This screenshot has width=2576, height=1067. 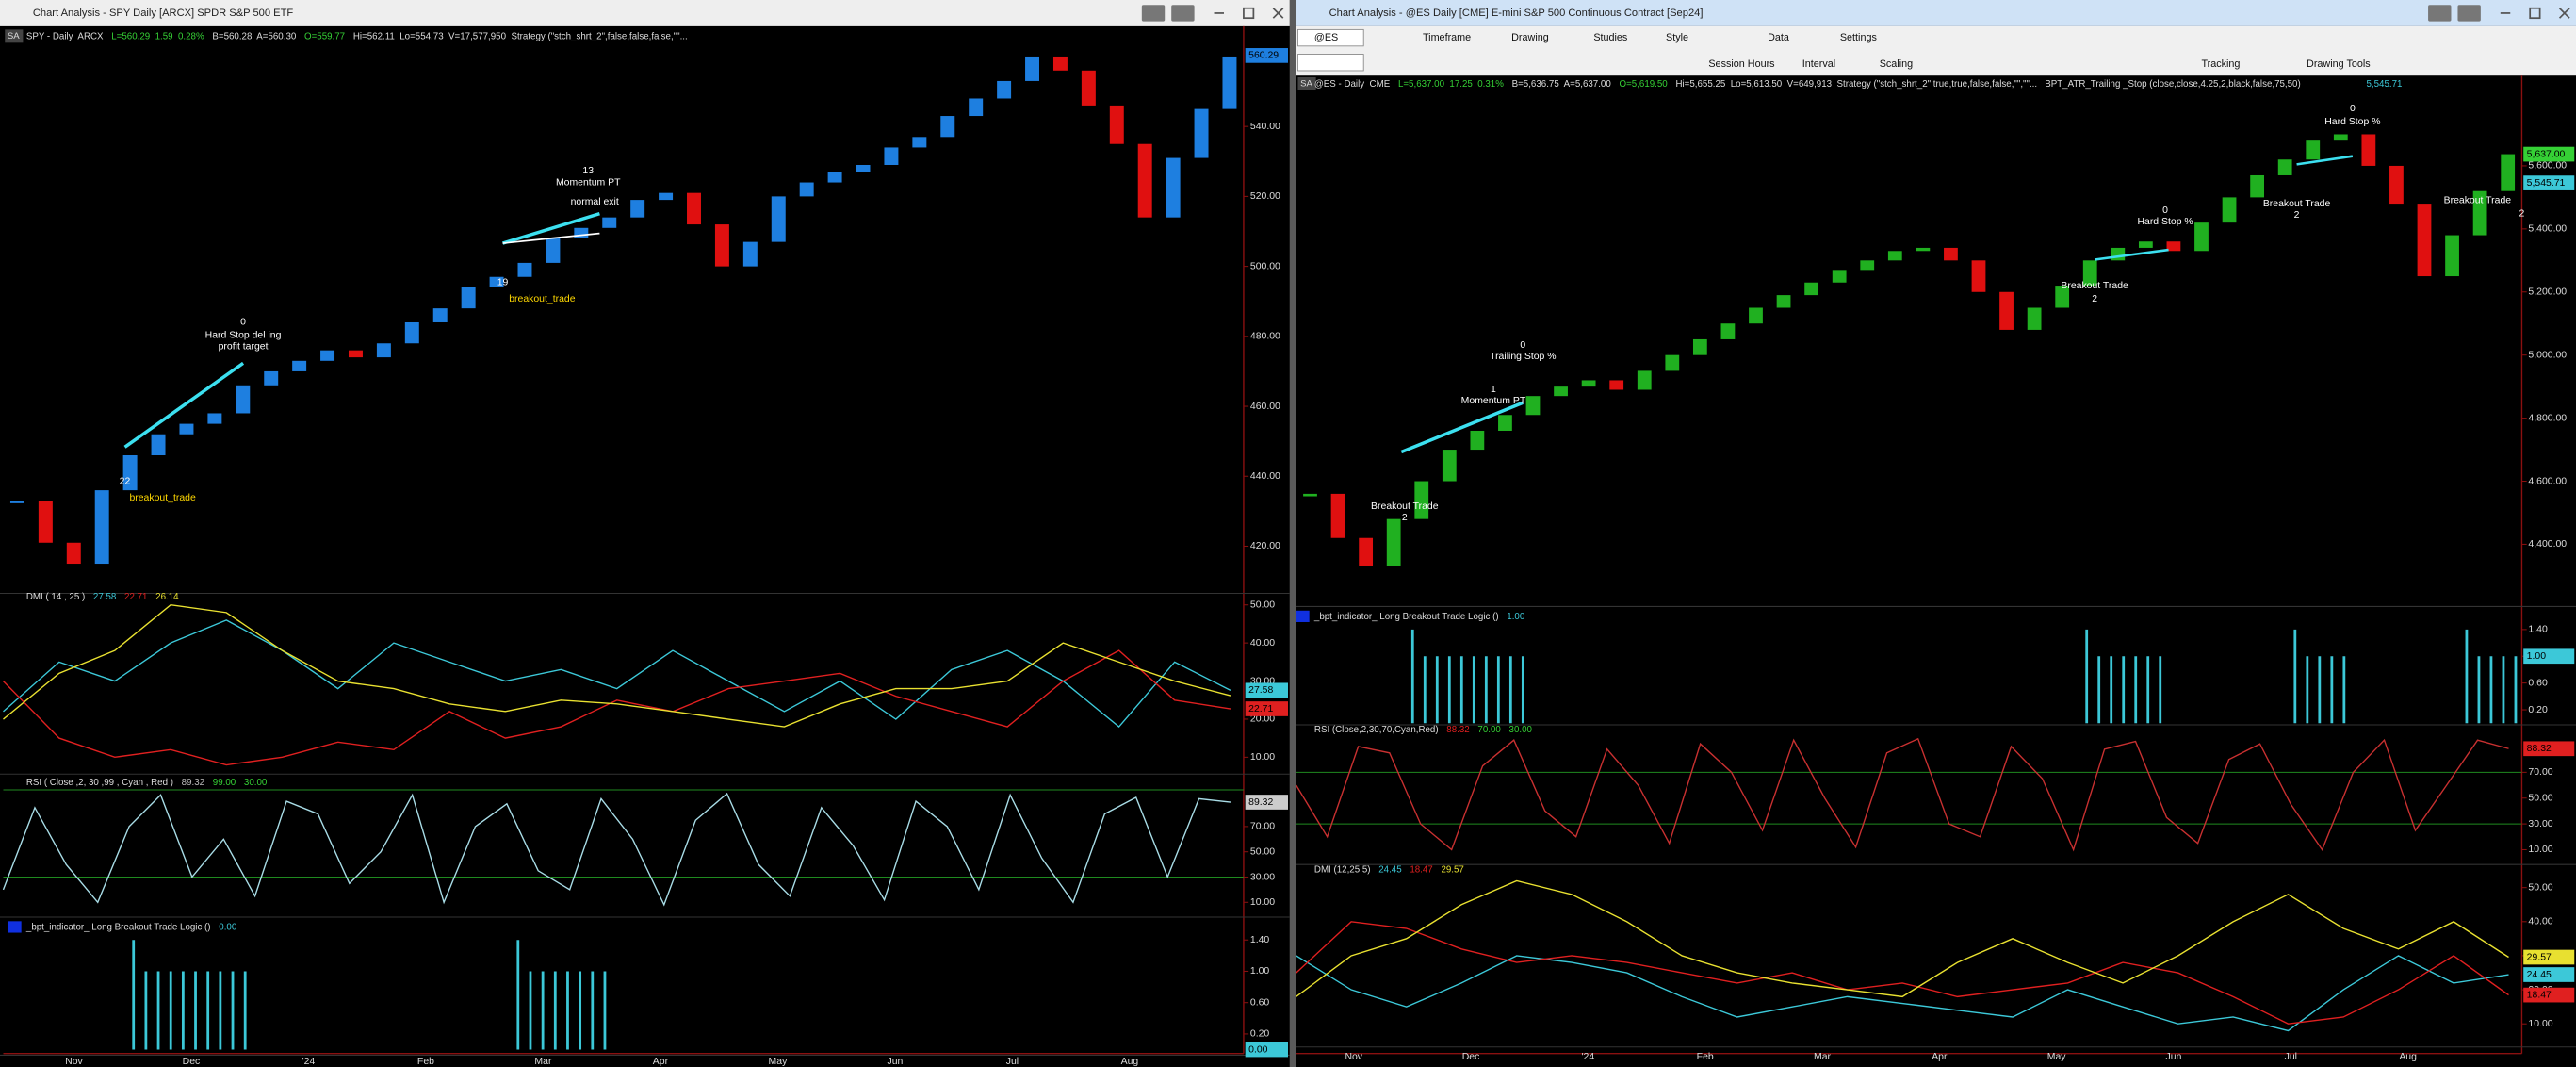 What do you see at coordinates (1452, 869) in the screenshot?
I see `header-part: 29.57` at bounding box center [1452, 869].